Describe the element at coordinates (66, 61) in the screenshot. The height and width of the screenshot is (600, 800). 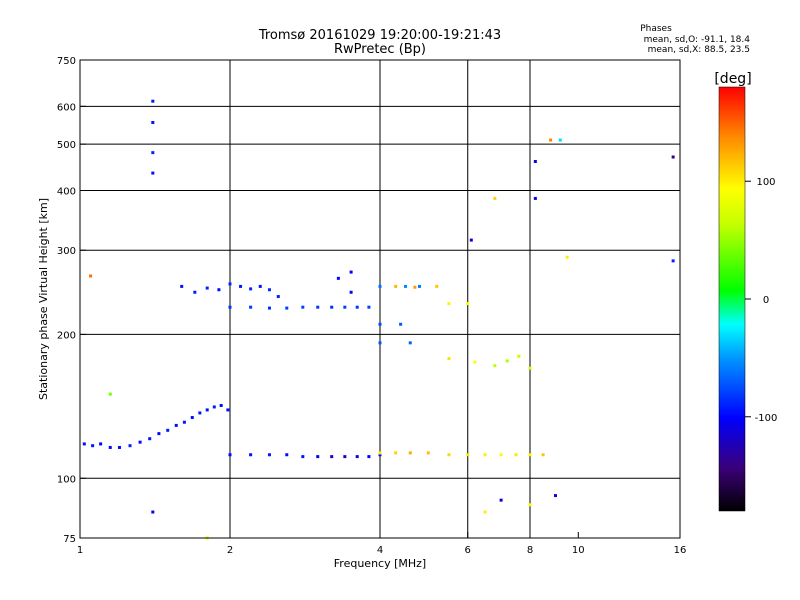
I see `y-tick-label: 750` at that location.